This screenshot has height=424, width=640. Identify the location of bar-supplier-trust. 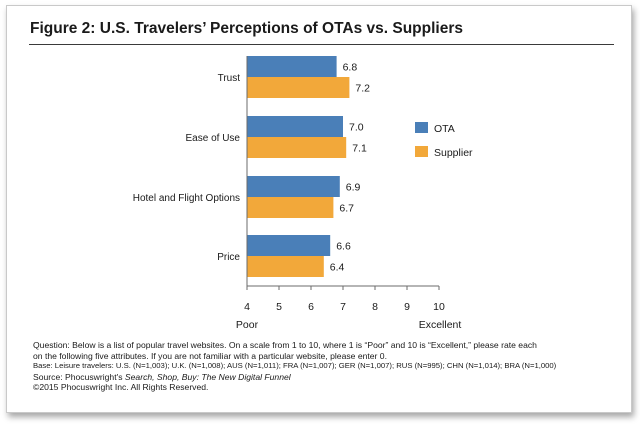
(298, 87).